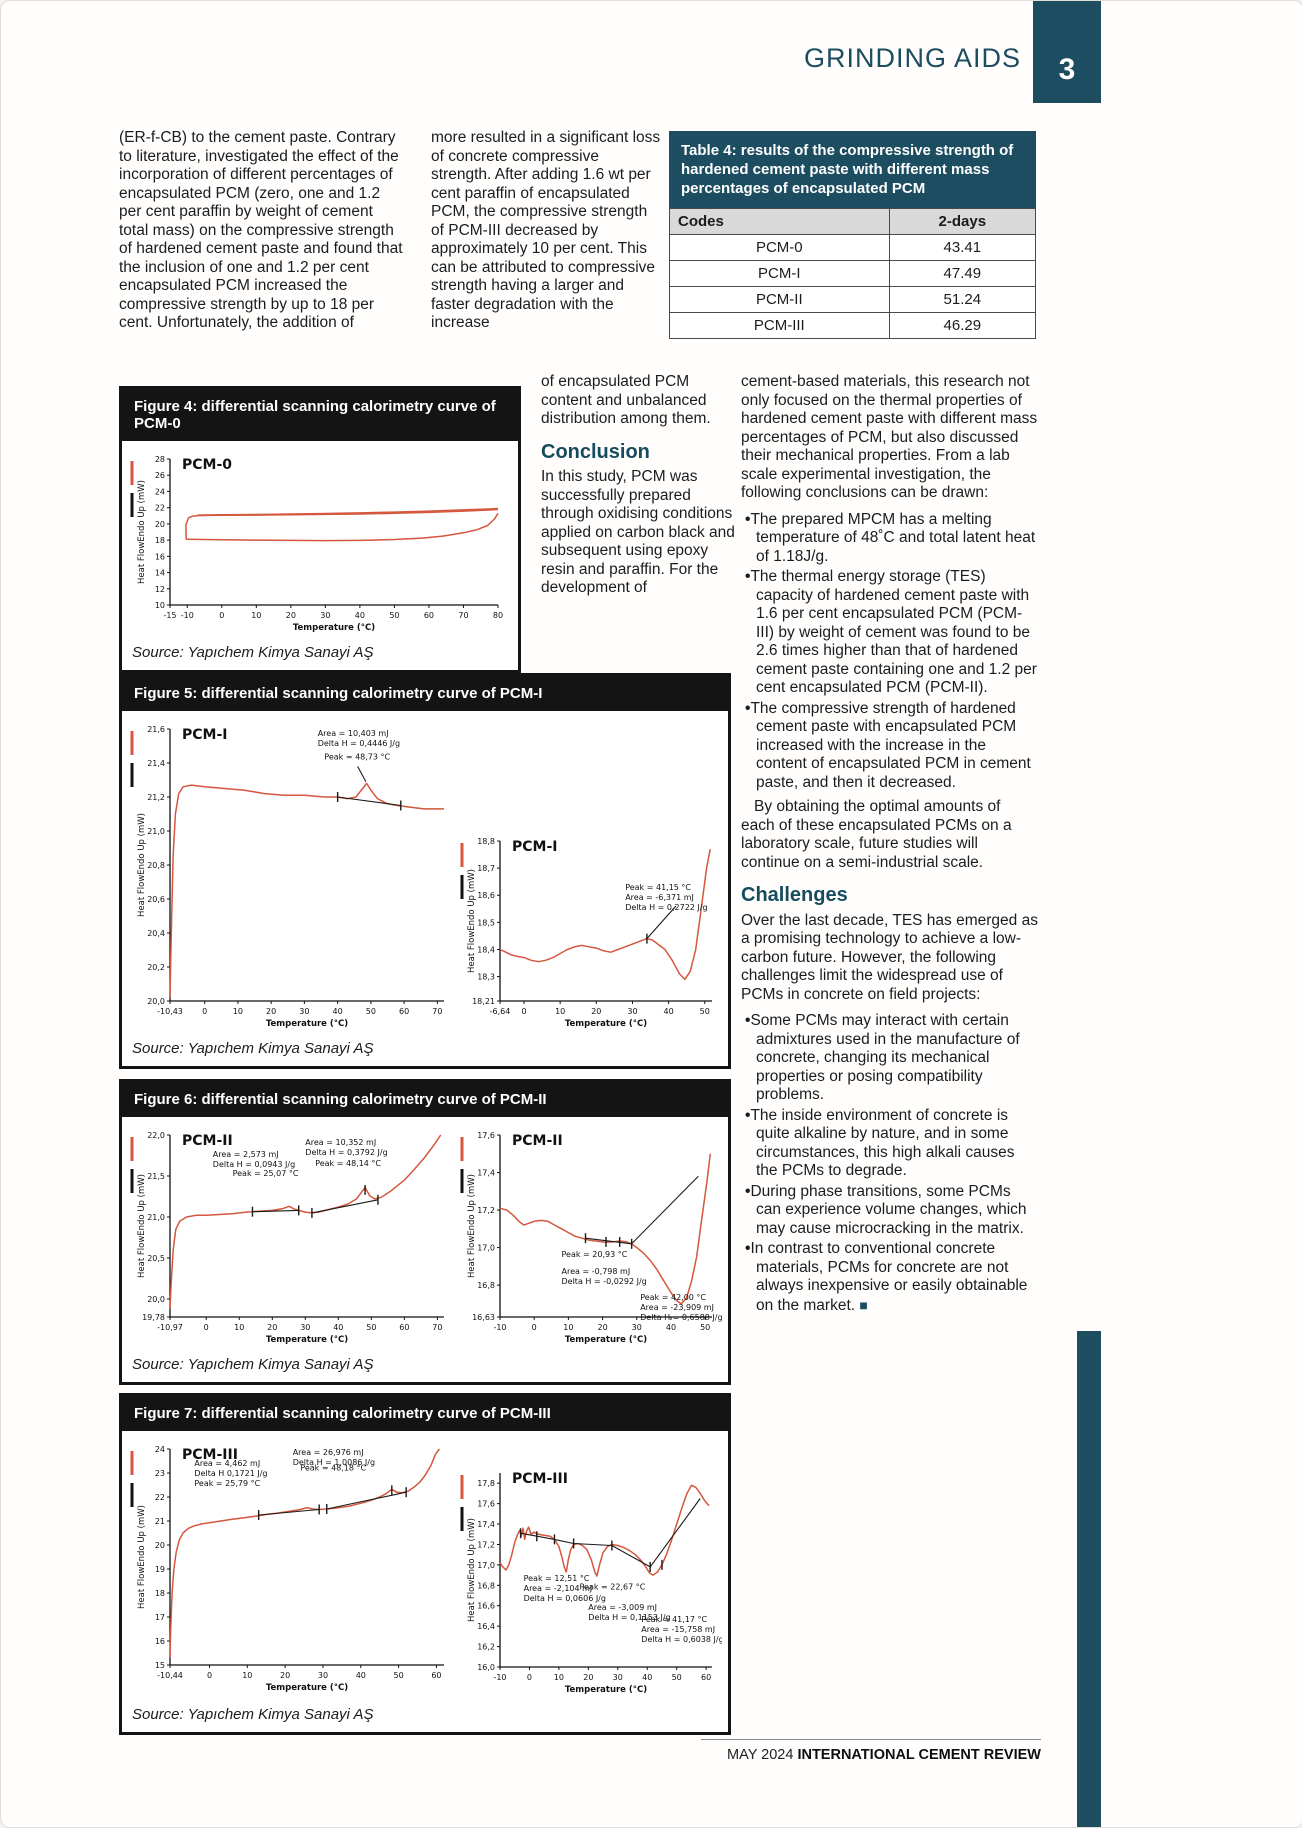 The height and width of the screenshot is (1828, 1302). What do you see at coordinates (853, 325) in the screenshot?
I see `table-row: PCM-III 46.29` at bounding box center [853, 325].